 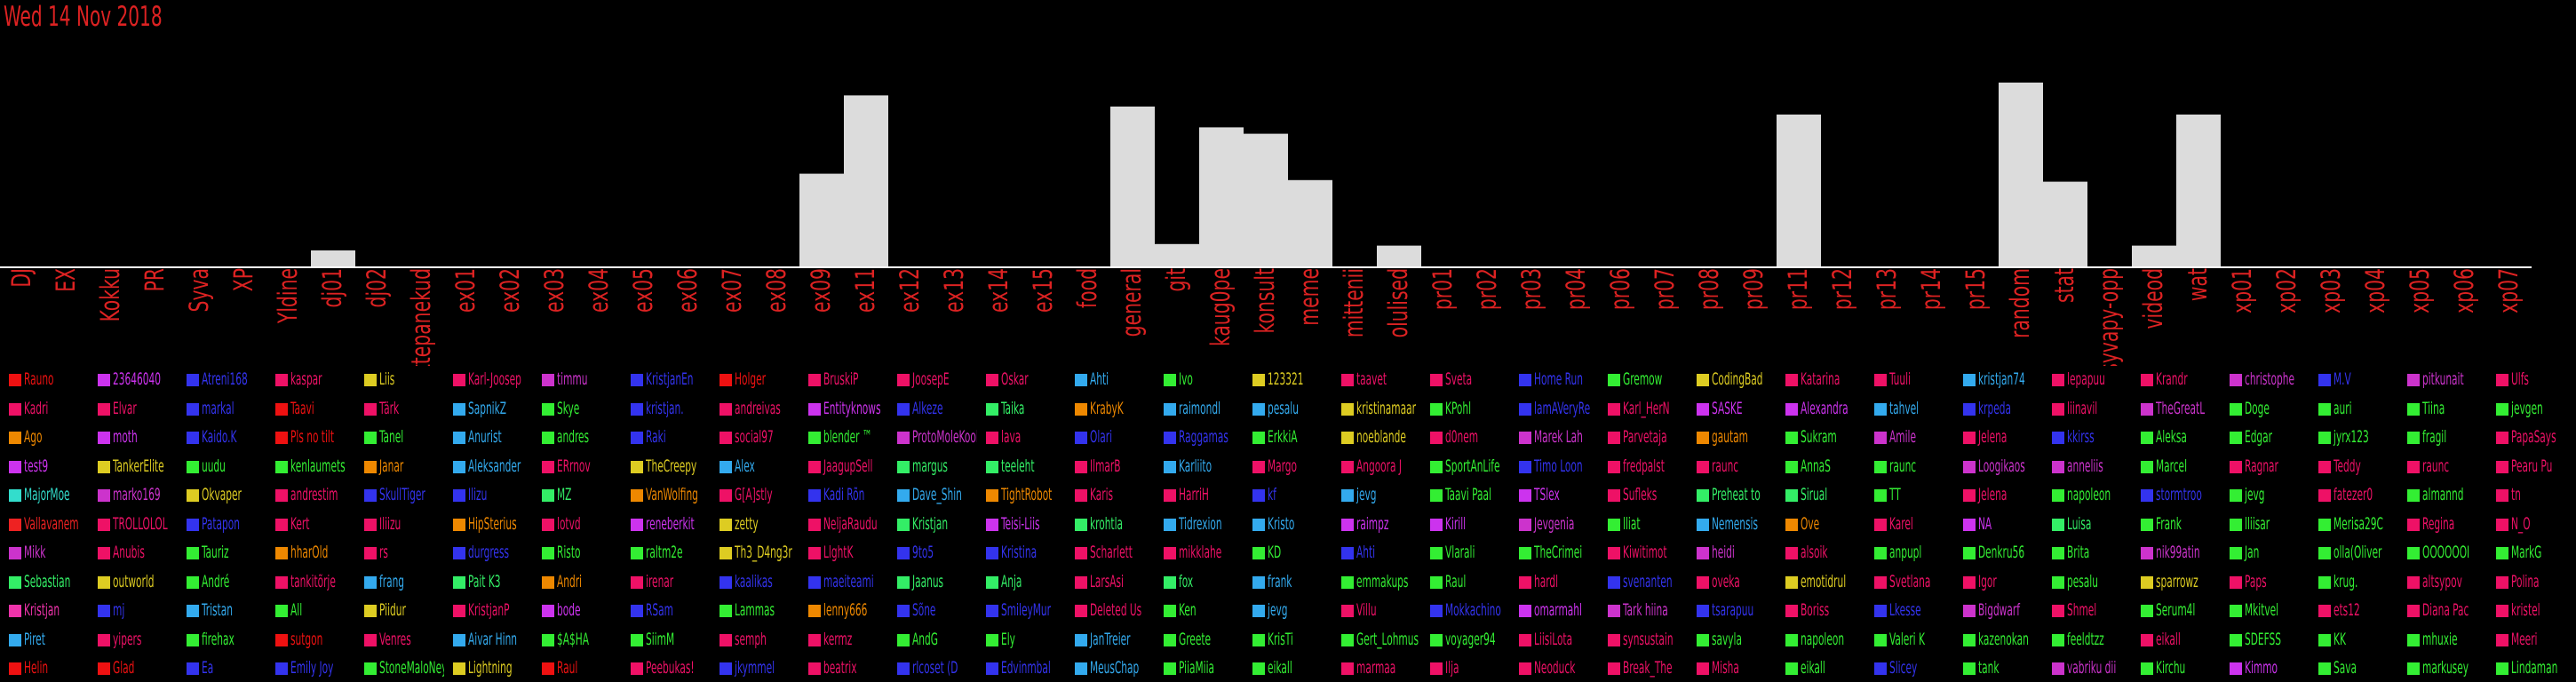 I want to click on legend-item: kristinamaar, so click(x=1376, y=409).